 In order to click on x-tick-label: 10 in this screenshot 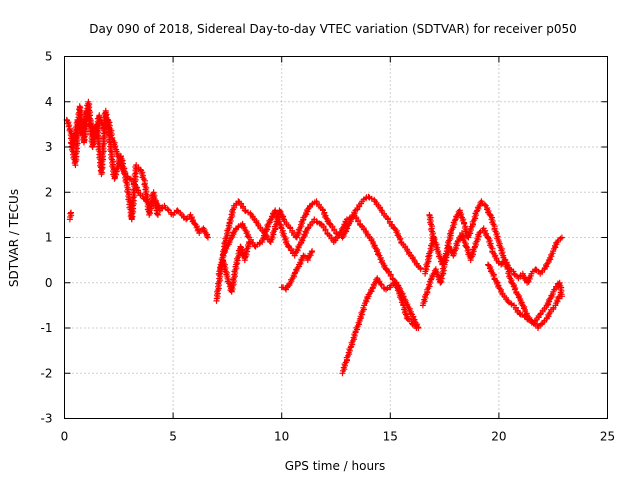, I will do `click(281, 437)`.